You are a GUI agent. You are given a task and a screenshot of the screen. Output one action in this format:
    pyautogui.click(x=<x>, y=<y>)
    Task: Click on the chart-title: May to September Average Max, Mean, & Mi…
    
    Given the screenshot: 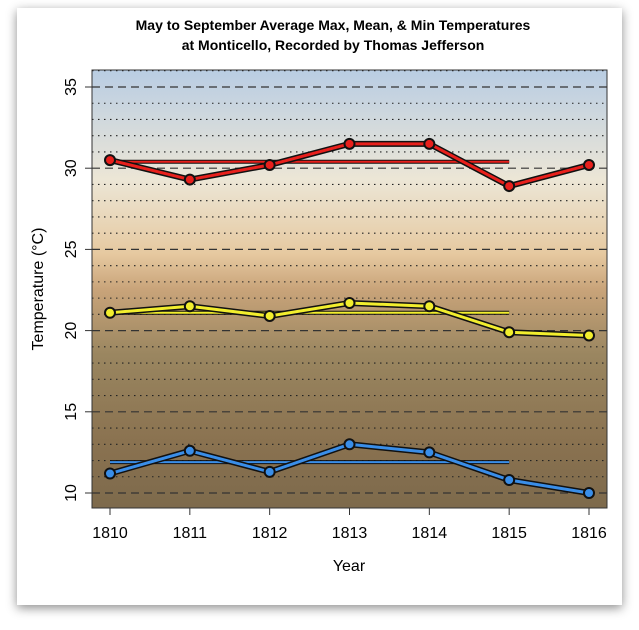 What is the action you would take?
    pyautogui.click(x=333, y=25)
    